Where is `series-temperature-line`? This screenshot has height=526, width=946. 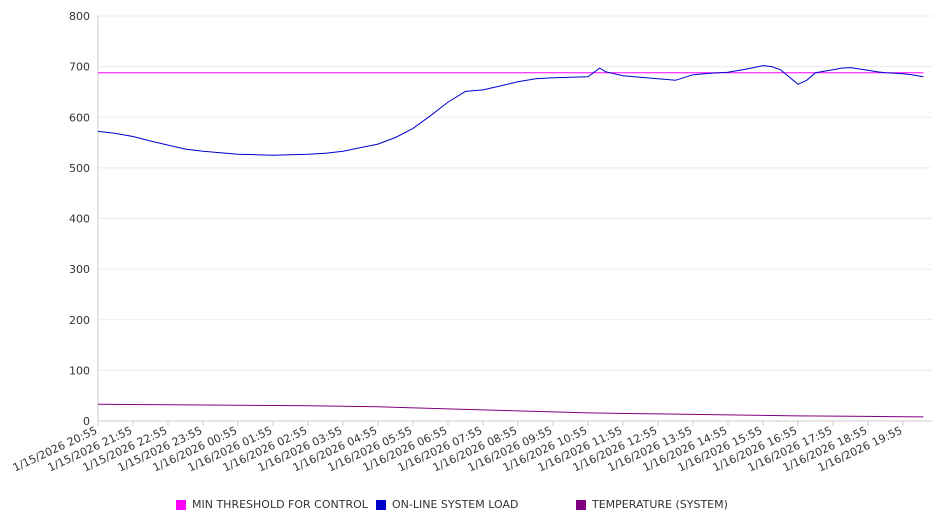
series-temperature-line is located at coordinates (510, 410).